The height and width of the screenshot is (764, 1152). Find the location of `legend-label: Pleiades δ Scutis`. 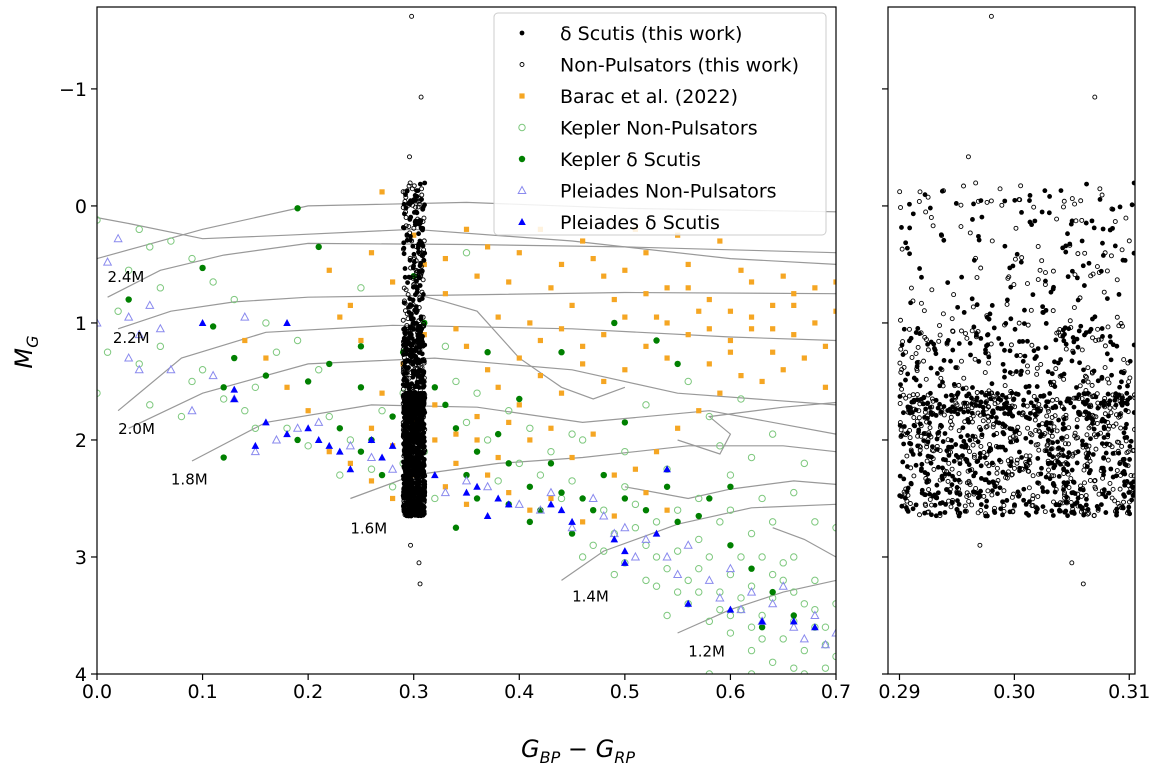

legend-label: Pleiades δ Scutis is located at coordinates (640, 223).